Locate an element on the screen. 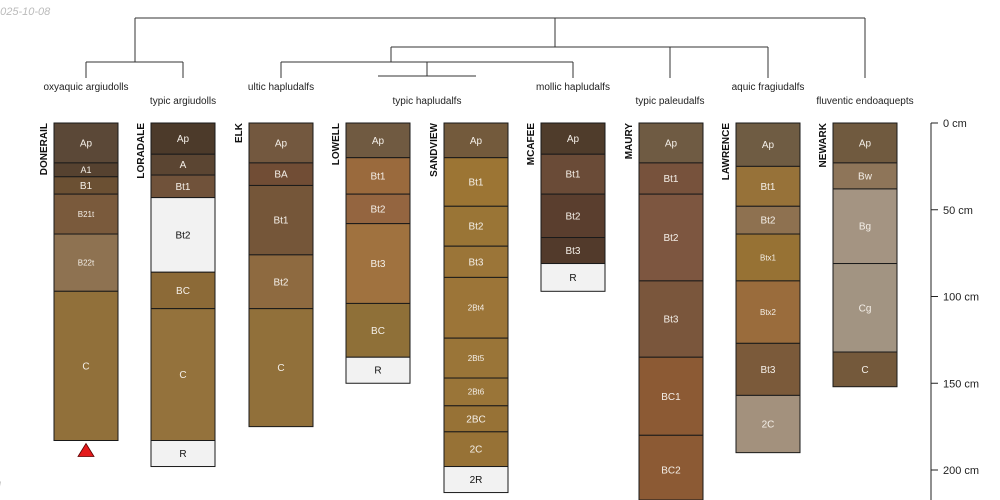 Image resolution: width=1000 pixels, height=500 pixels. horizon-bw is located at coordinates (865, 176).